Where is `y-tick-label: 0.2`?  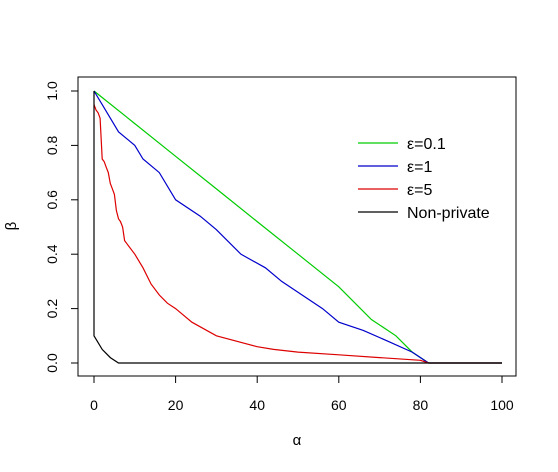 y-tick-label: 0.2 is located at coordinates (52, 309).